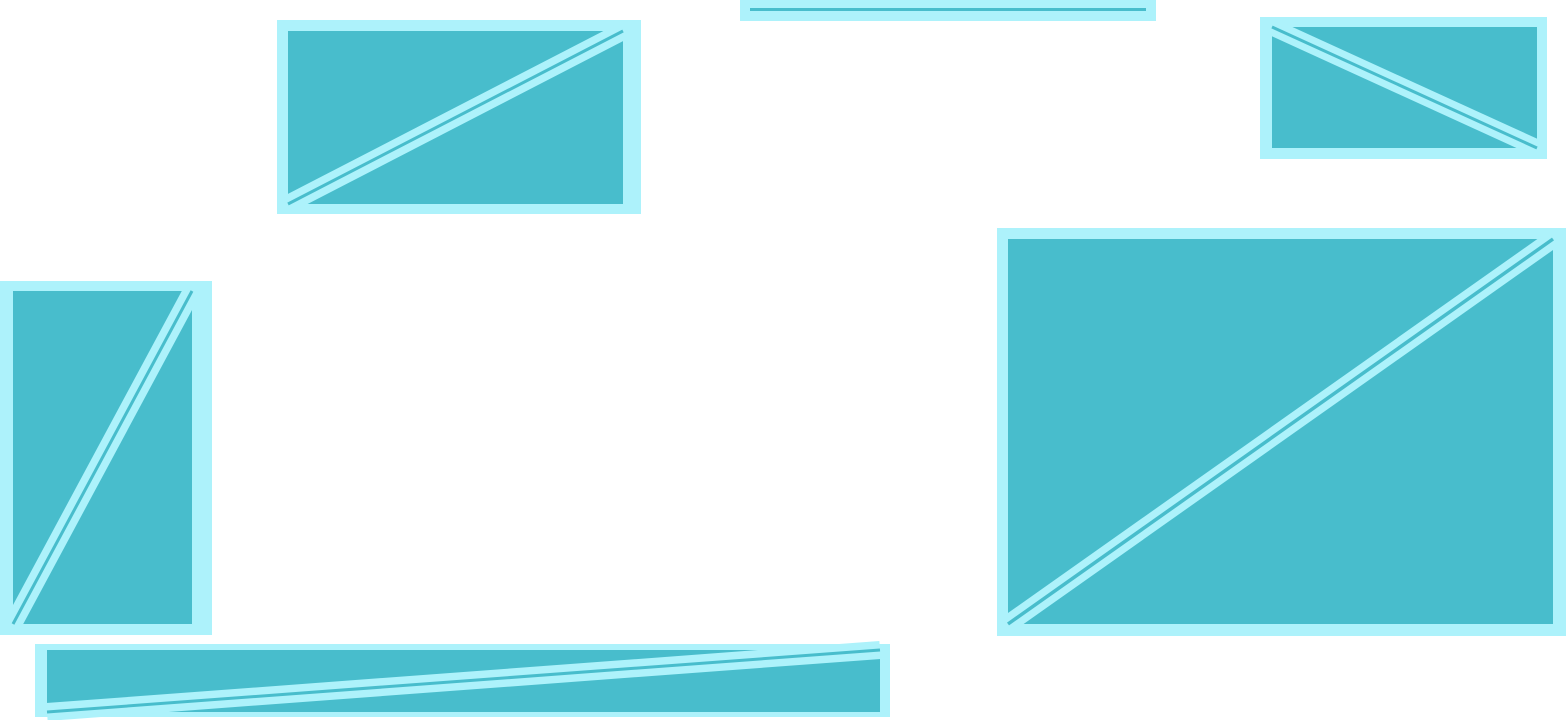 This screenshot has height=720, width=1566. I want to click on box-top-center, so click(459, 117).